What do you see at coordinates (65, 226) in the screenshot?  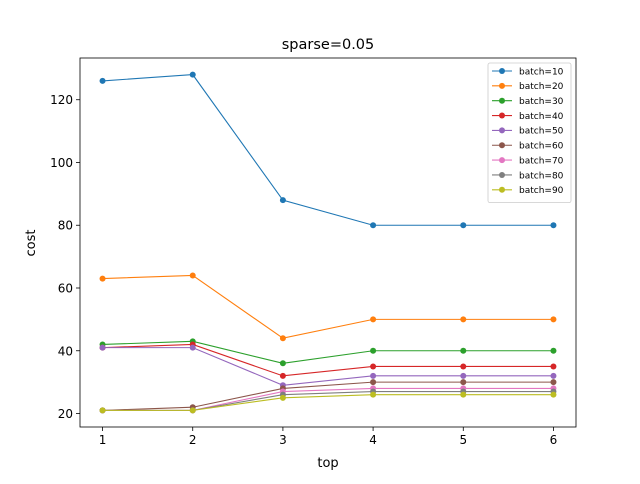 I see `y-tick-label: 80` at bounding box center [65, 226].